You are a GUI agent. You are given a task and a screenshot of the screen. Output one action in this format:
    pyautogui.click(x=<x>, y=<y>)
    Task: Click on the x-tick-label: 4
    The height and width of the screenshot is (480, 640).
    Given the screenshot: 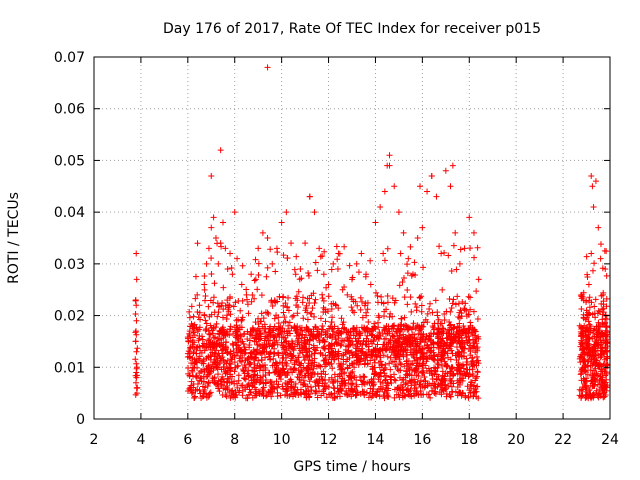 What is the action you would take?
    pyautogui.click(x=140, y=440)
    